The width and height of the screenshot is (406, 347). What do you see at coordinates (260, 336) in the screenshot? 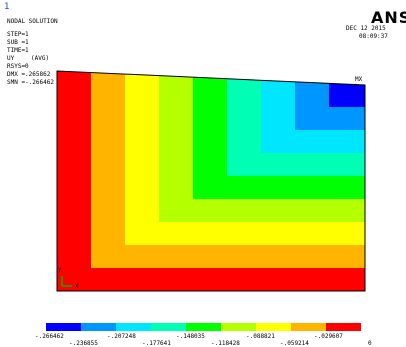
I see `legend-label: -.088821` at bounding box center [260, 336].